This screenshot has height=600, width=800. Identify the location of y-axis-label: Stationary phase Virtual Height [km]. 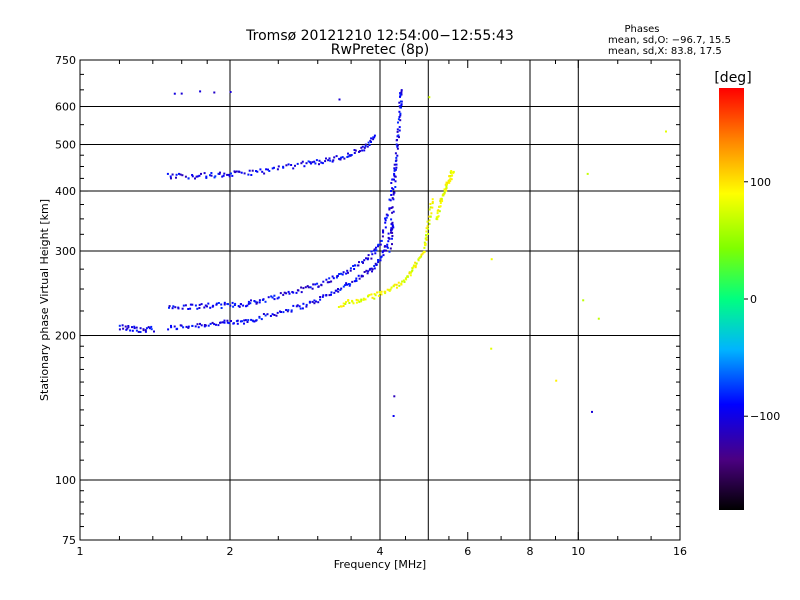
(44, 300).